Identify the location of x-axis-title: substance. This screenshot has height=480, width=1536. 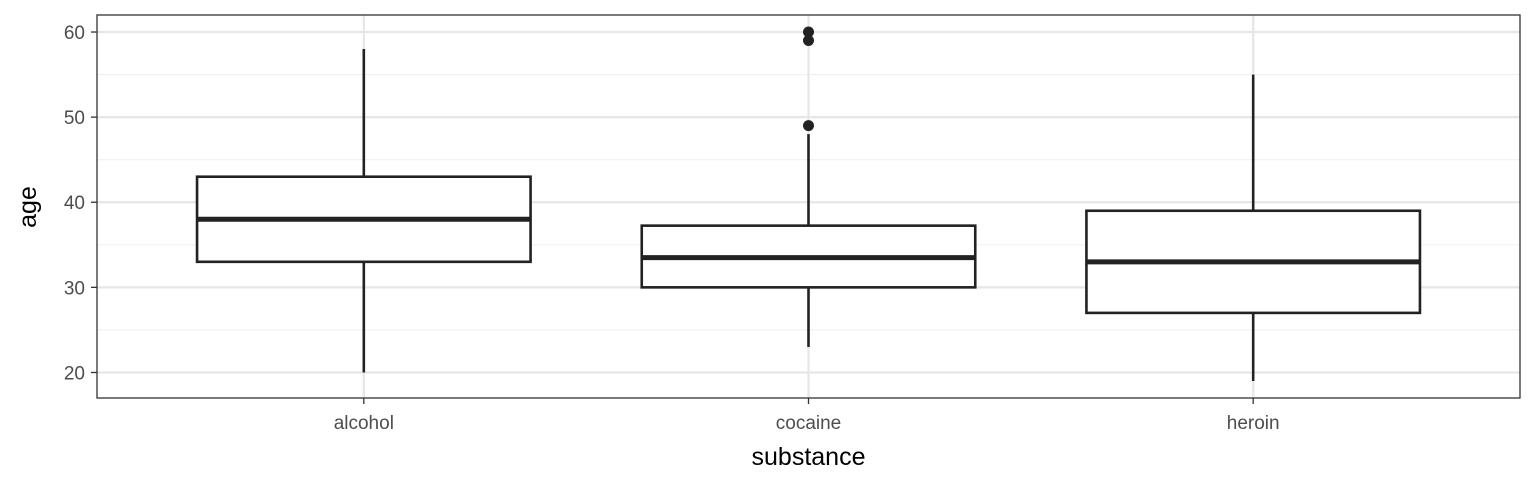
(809, 457).